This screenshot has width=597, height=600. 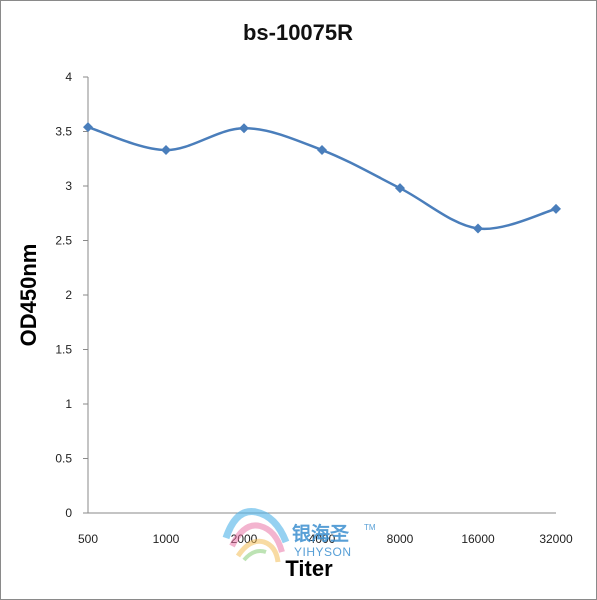 What do you see at coordinates (298, 32) in the screenshot?
I see `chart-title: bs-10075R` at bounding box center [298, 32].